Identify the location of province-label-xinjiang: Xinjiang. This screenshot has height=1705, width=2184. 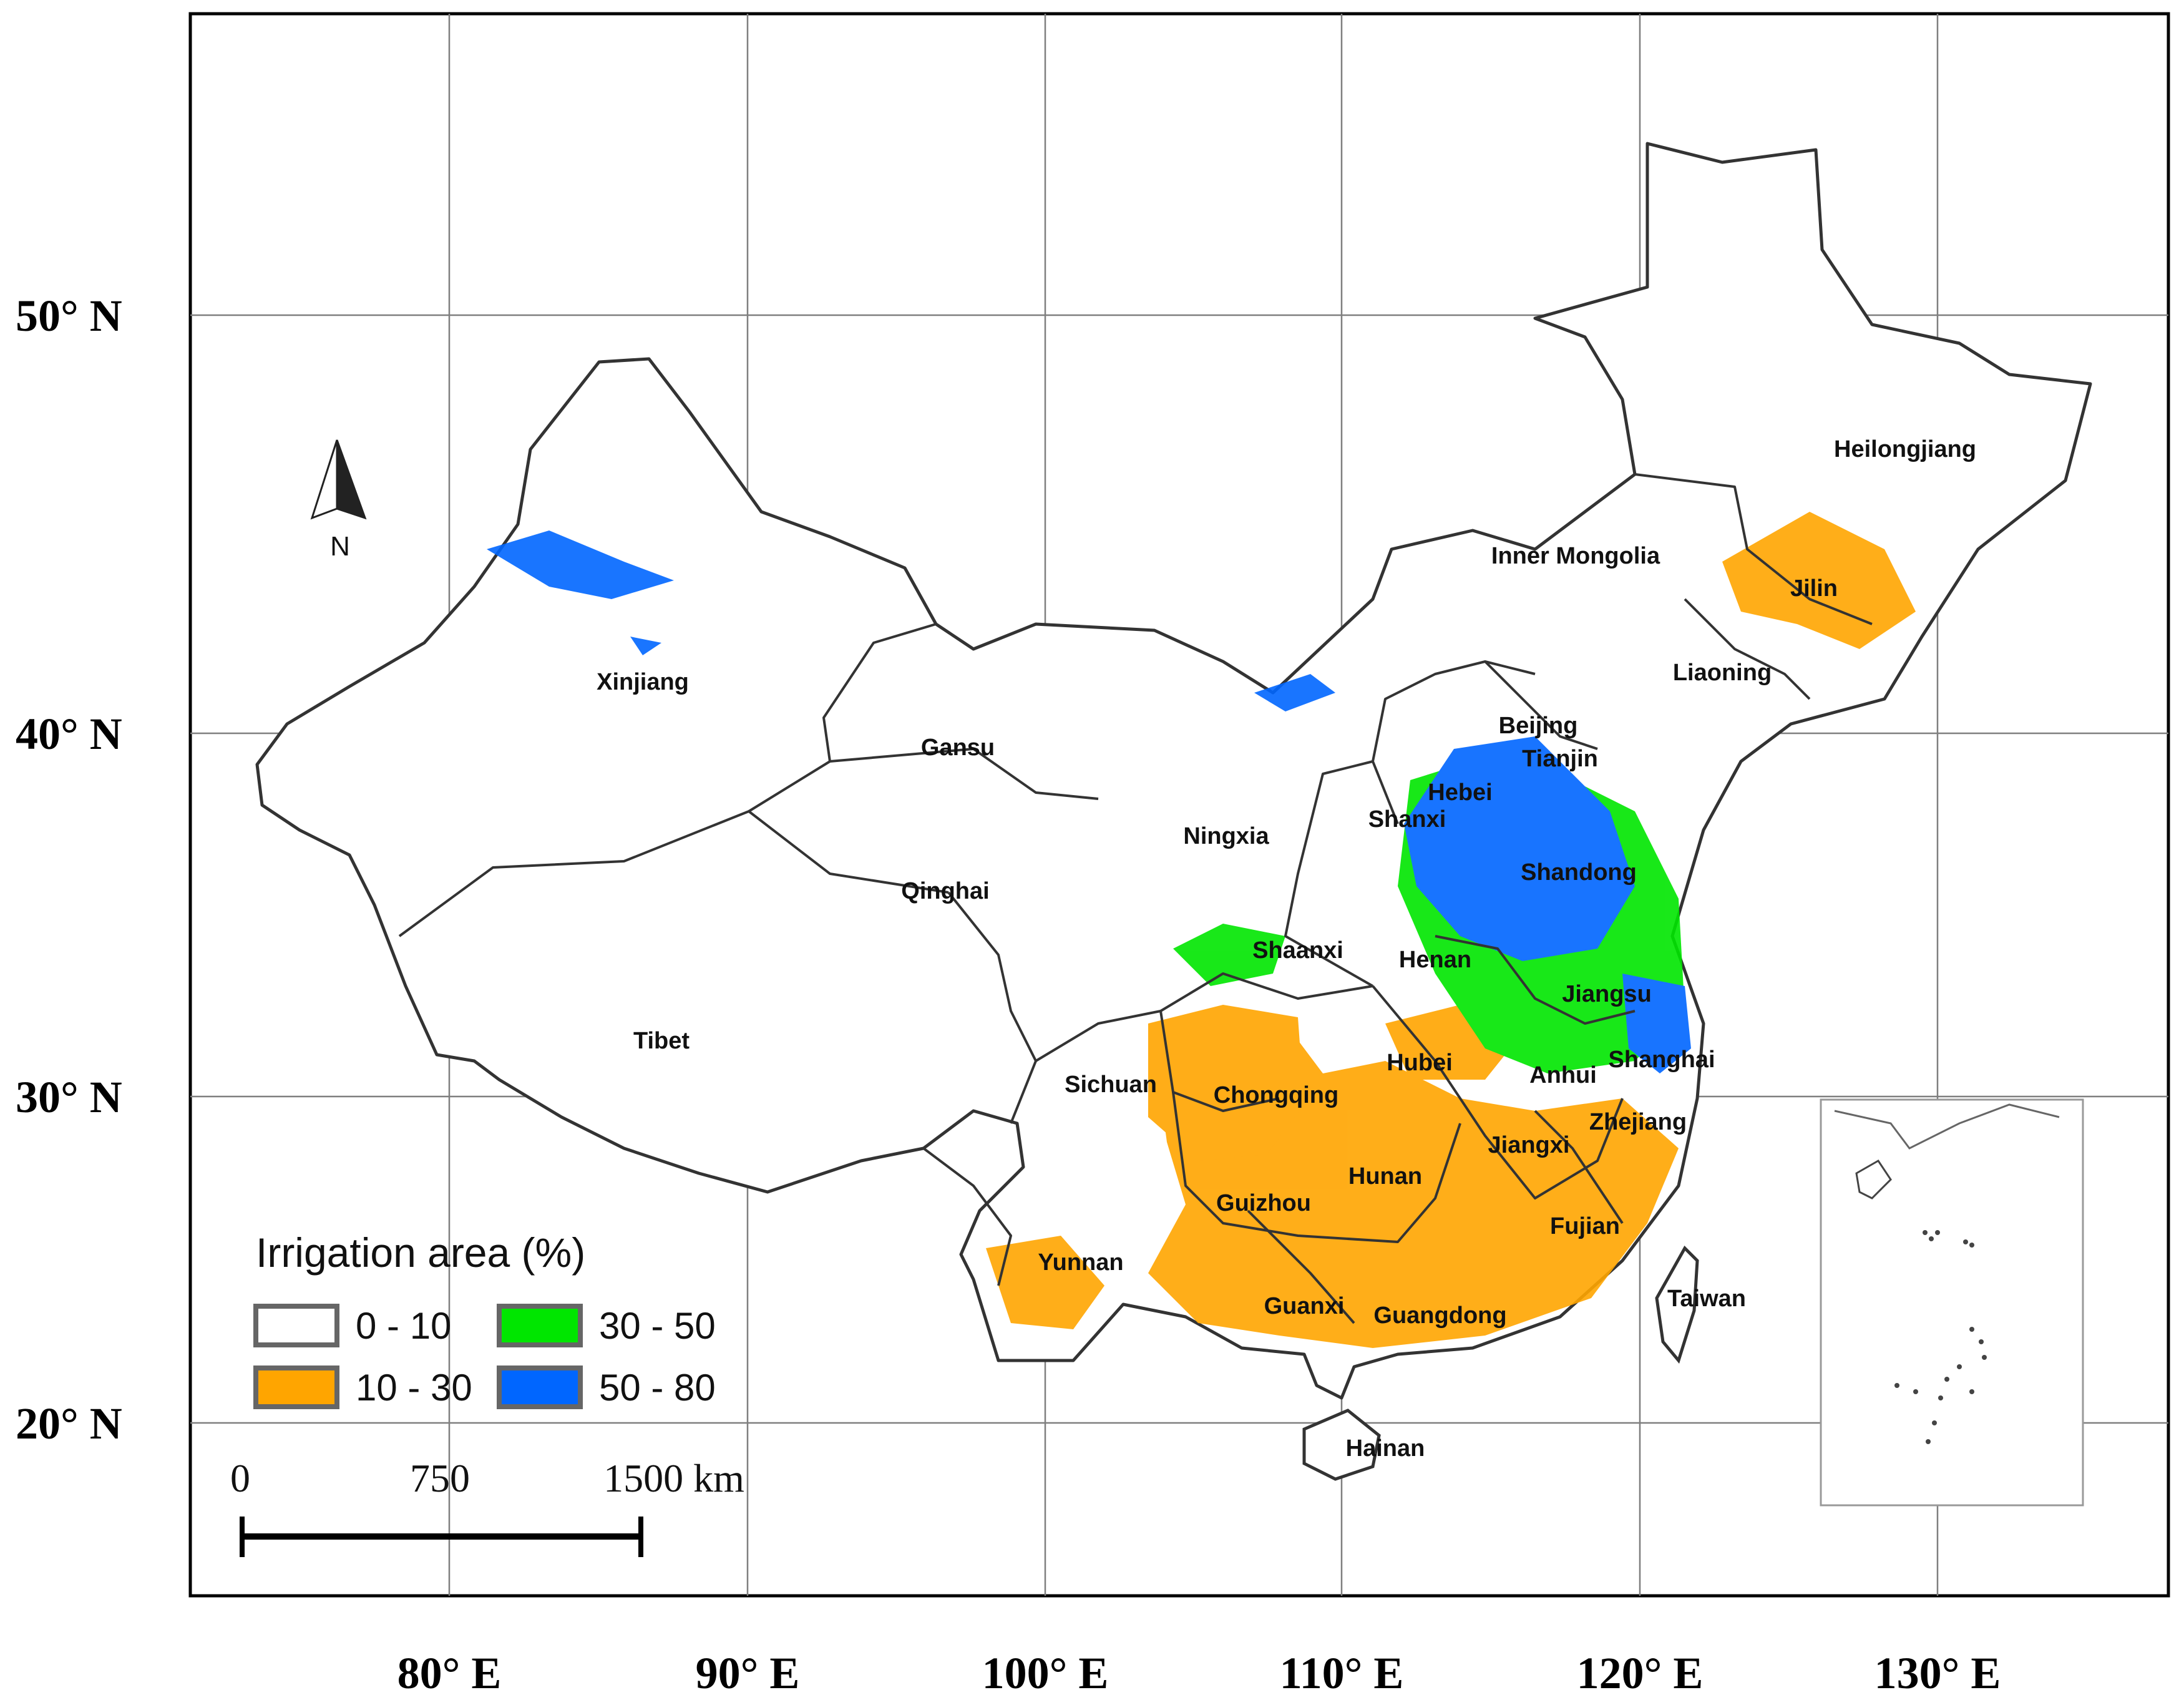
(643, 682).